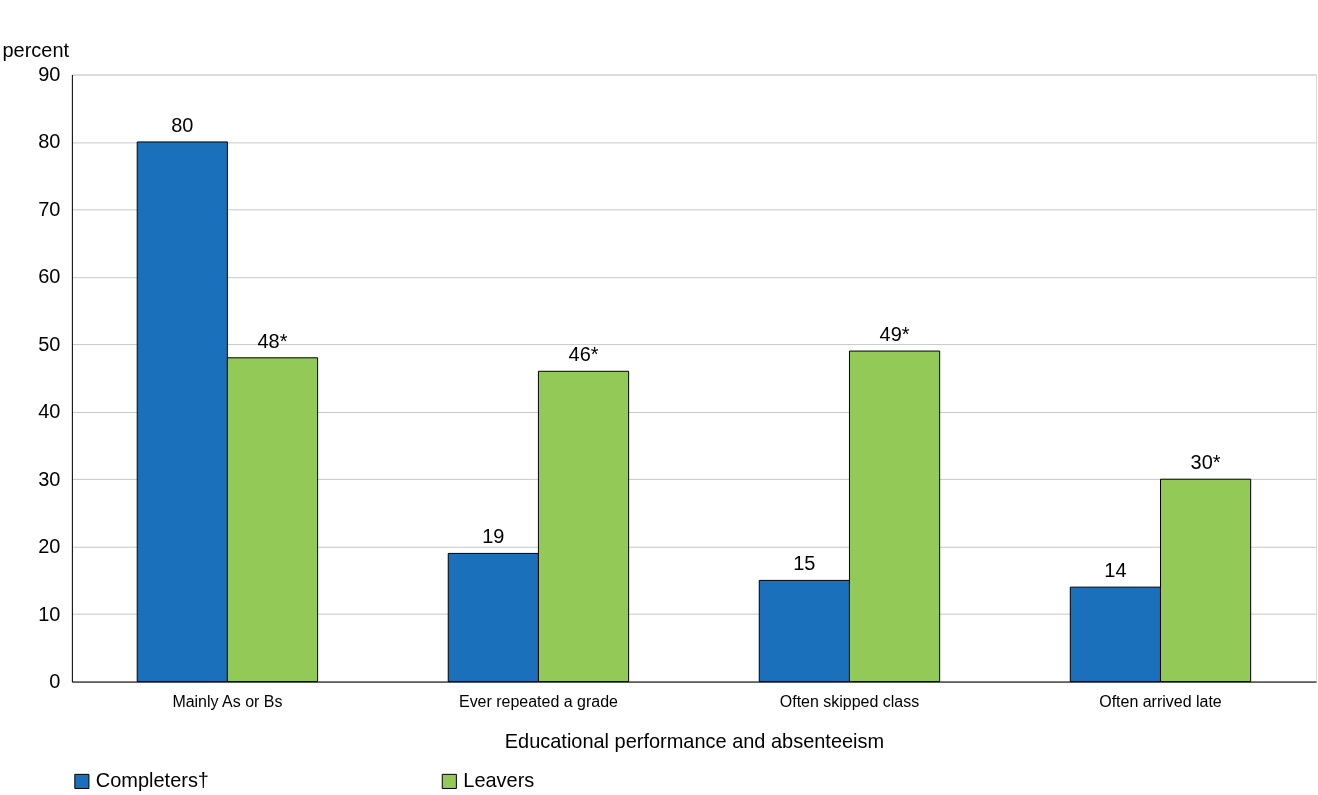  What do you see at coordinates (1160, 702) in the screenshot?
I see `x-tick-label: Often arrived late` at bounding box center [1160, 702].